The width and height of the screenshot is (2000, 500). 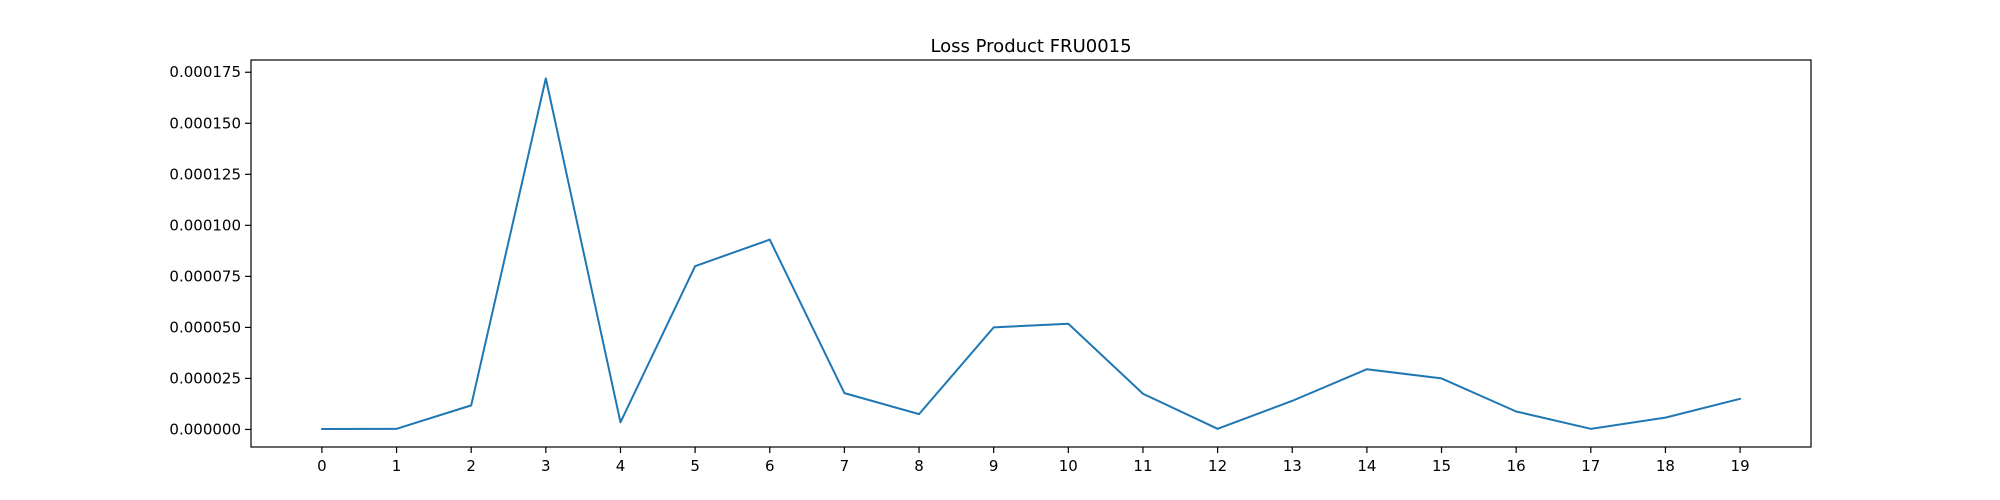 I want to click on x-tick-label: 19, so click(x=1740, y=466).